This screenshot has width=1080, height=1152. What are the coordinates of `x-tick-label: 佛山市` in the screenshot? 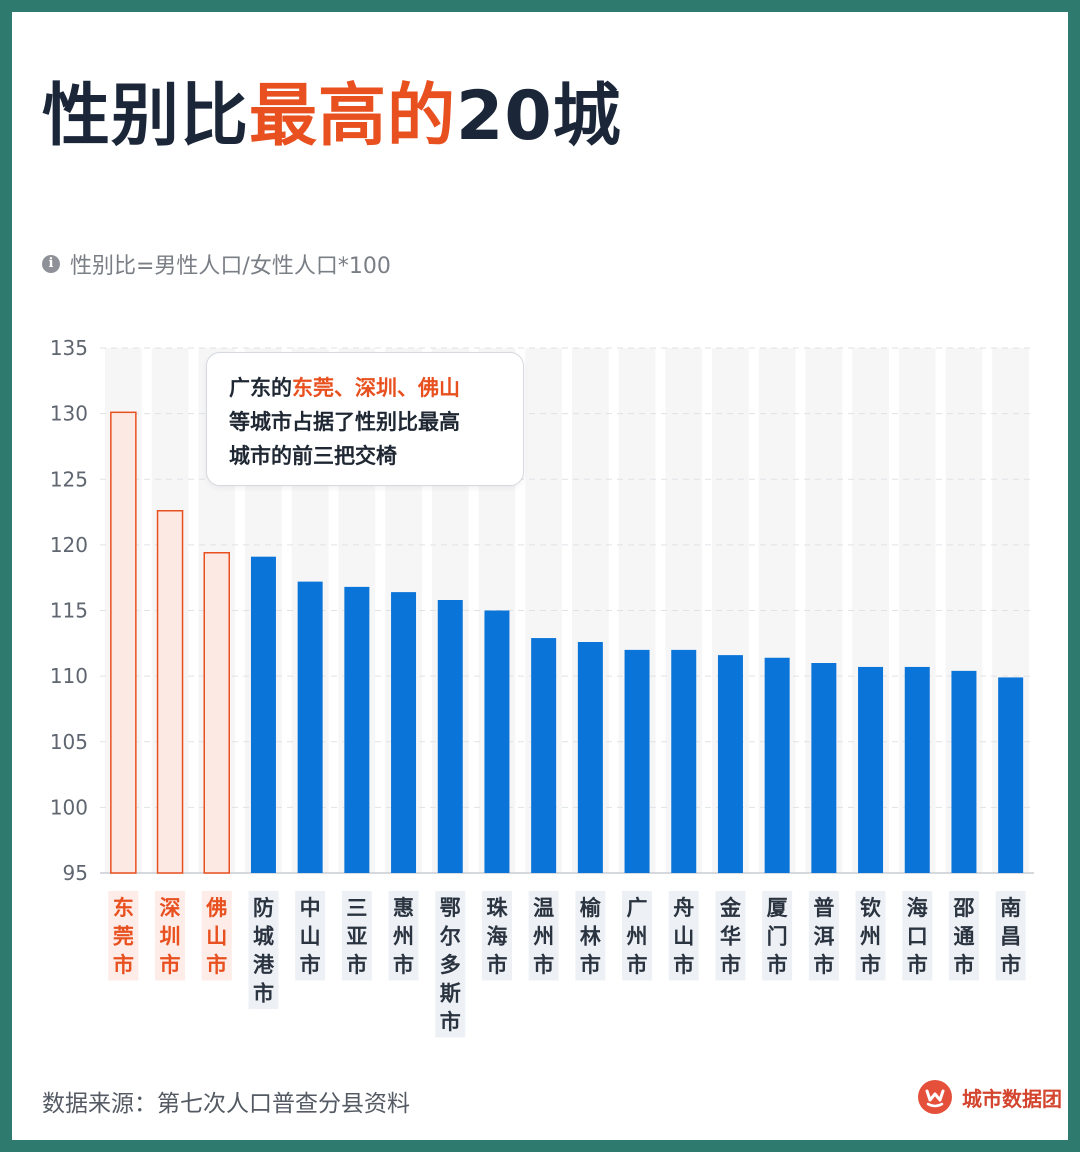 It's located at (216, 936).